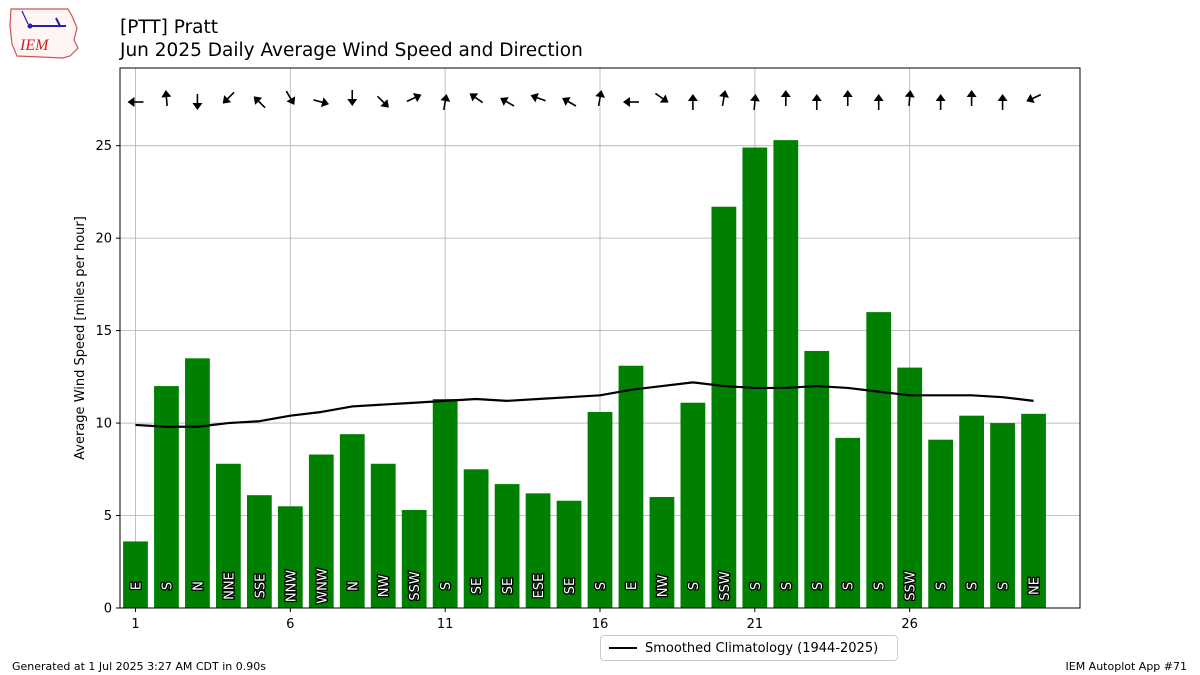  What do you see at coordinates (601, 586) in the screenshot?
I see `direction-label-day-16: S` at bounding box center [601, 586].